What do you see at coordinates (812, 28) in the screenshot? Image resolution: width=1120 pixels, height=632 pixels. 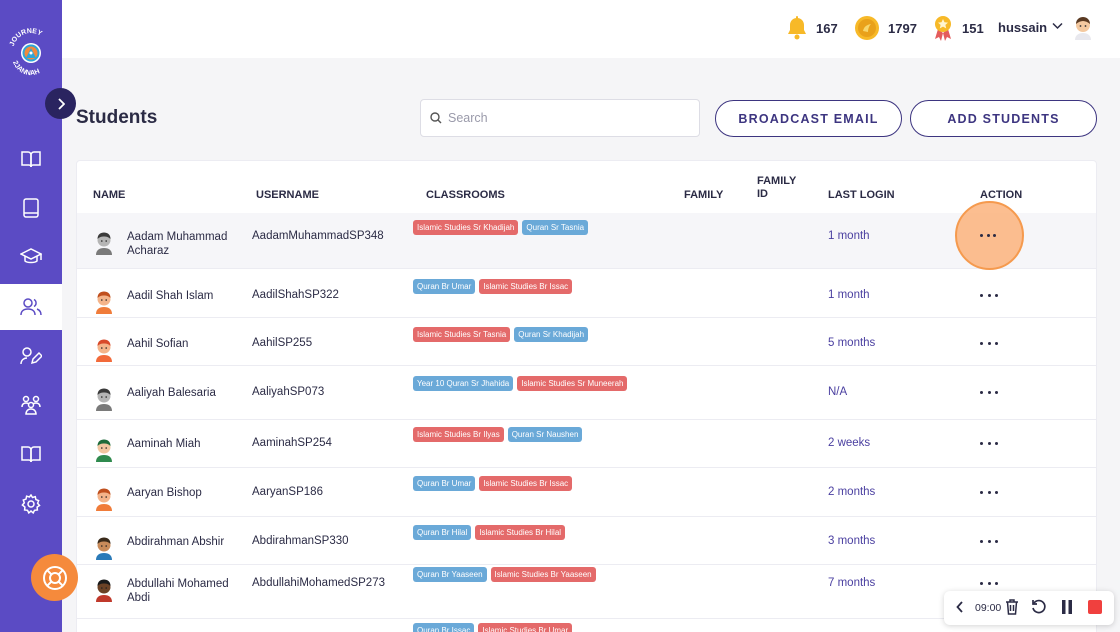 I see `notifications-stat: 167` at bounding box center [812, 28].